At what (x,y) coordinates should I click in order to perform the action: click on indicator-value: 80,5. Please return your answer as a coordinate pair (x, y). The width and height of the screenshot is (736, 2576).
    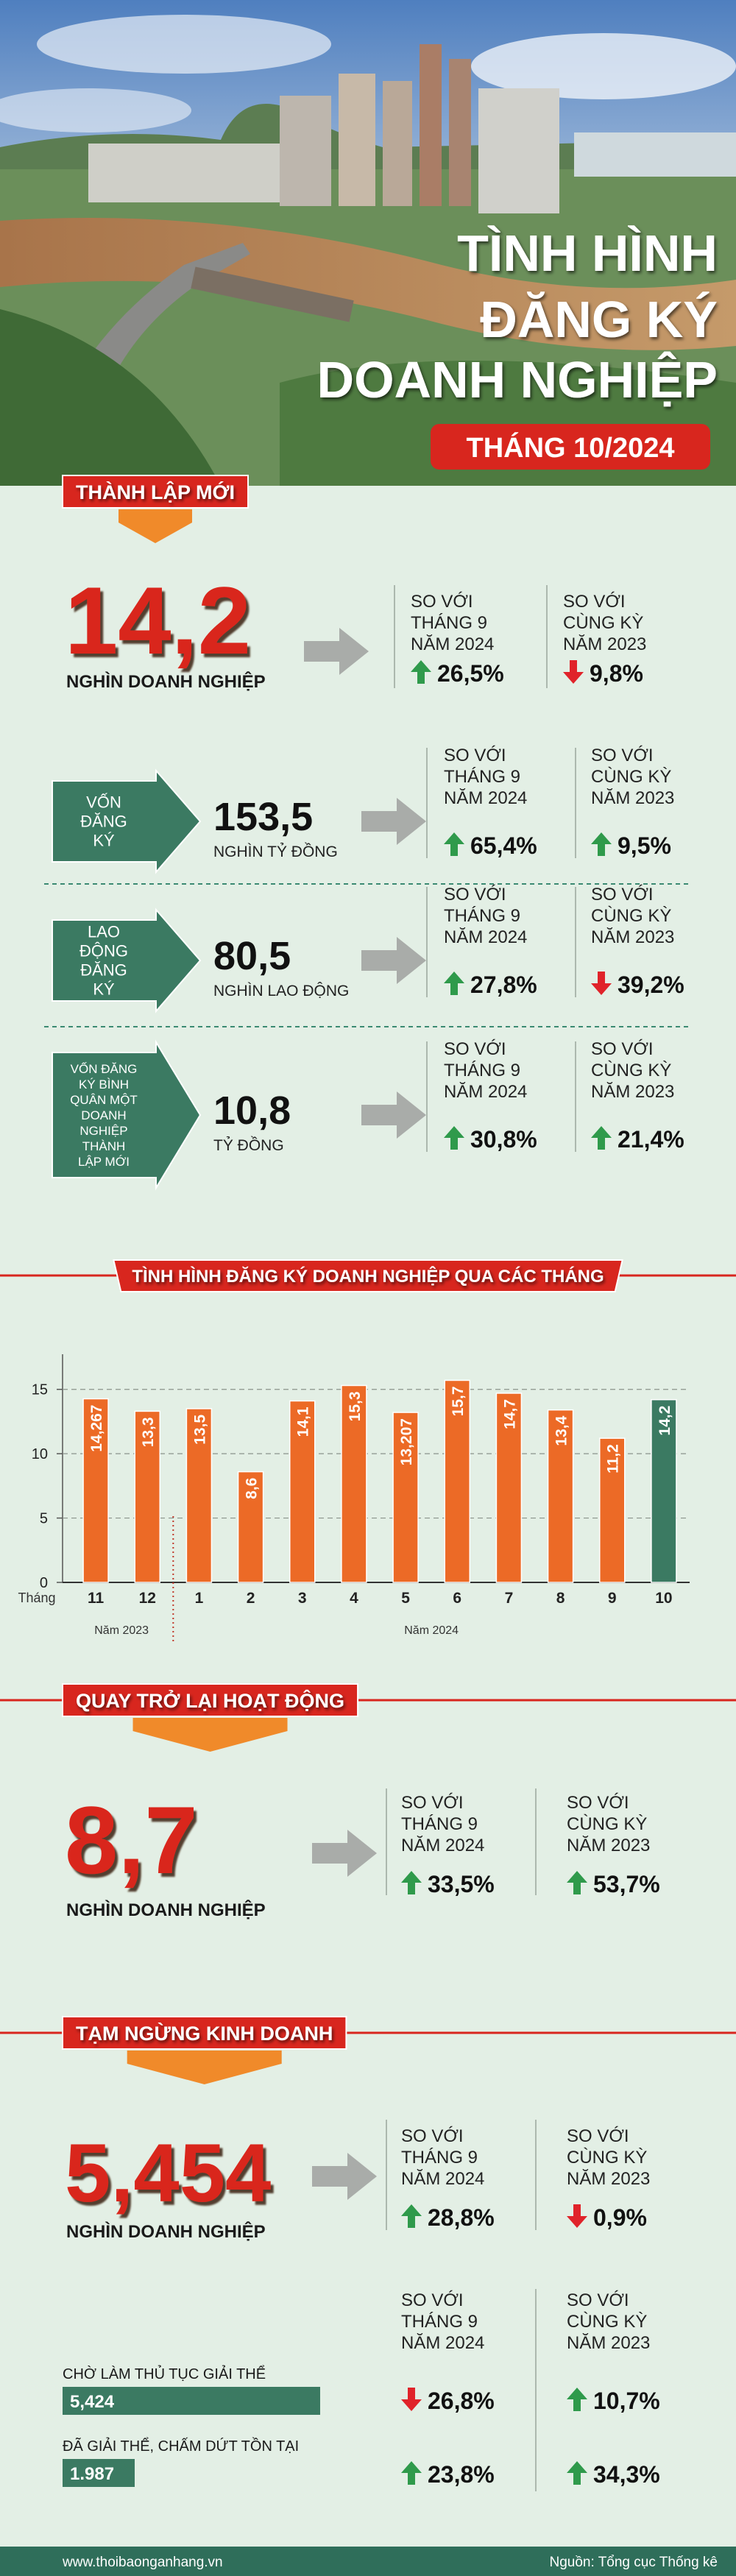
    Looking at the image, I should click on (252, 956).